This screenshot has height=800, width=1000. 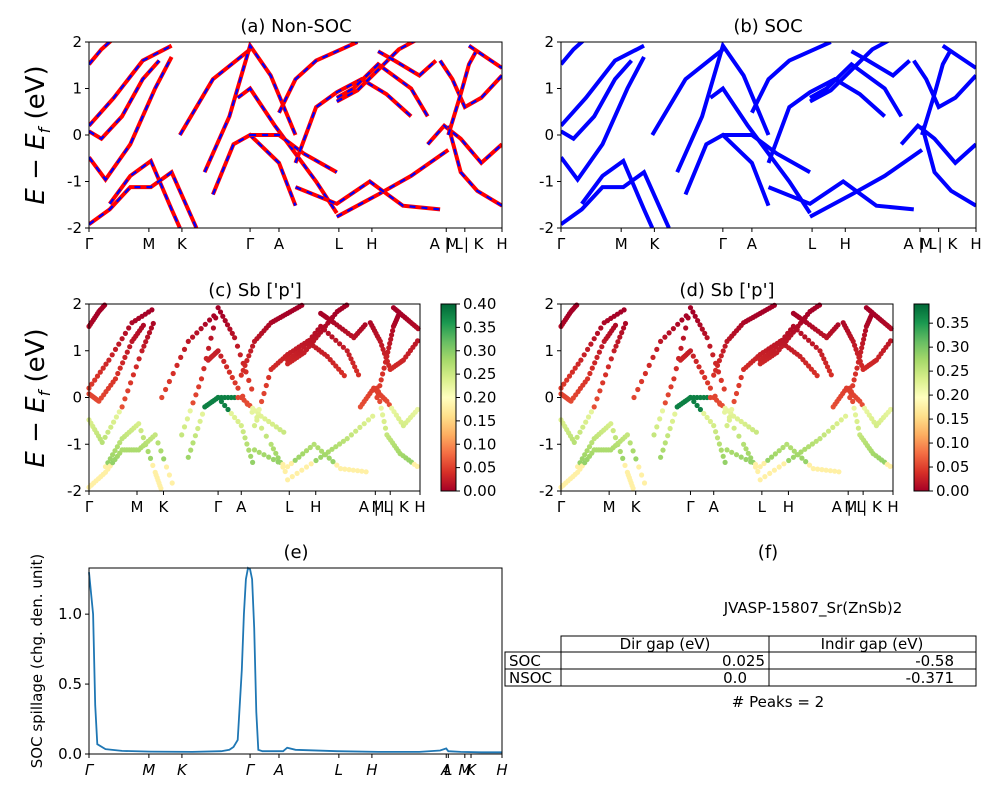 I want to click on panel-c-xtick-label: M | K, so click(x=391, y=507).